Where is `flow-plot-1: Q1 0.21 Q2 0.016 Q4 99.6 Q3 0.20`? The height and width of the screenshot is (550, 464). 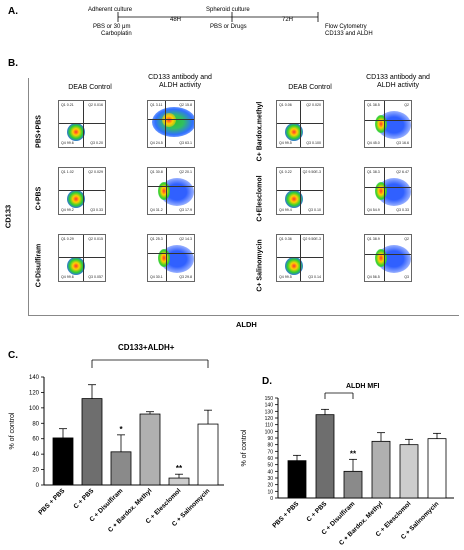 flow-plot-1: Q1 0.21 Q2 0.016 Q4 99.6 Q3 0.20 is located at coordinates (82, 124).